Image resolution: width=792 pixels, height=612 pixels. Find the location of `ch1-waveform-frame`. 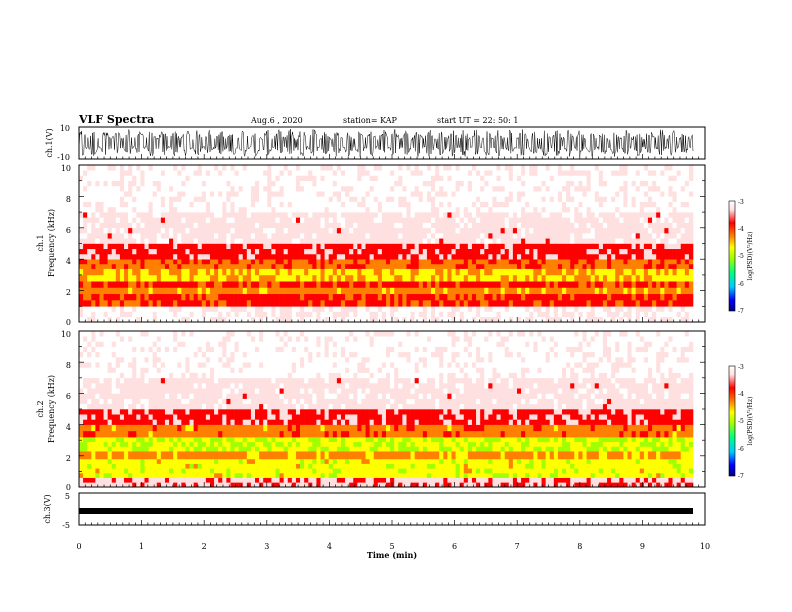

ch1-waveform-frame is located at coordinates (392, 143).